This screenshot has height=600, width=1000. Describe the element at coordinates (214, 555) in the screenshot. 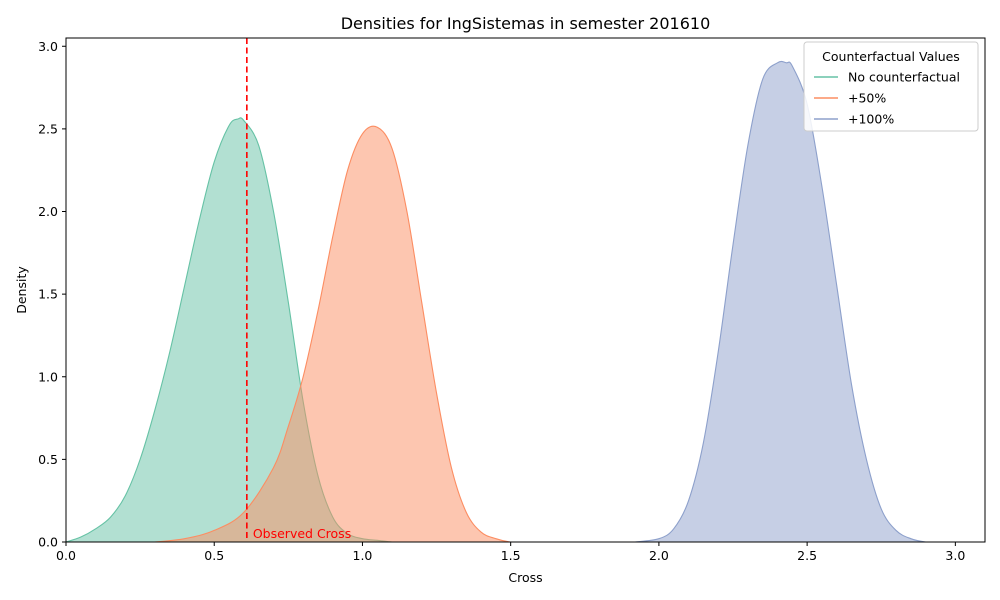

I see `x-tick-label: 0.5` at that location.